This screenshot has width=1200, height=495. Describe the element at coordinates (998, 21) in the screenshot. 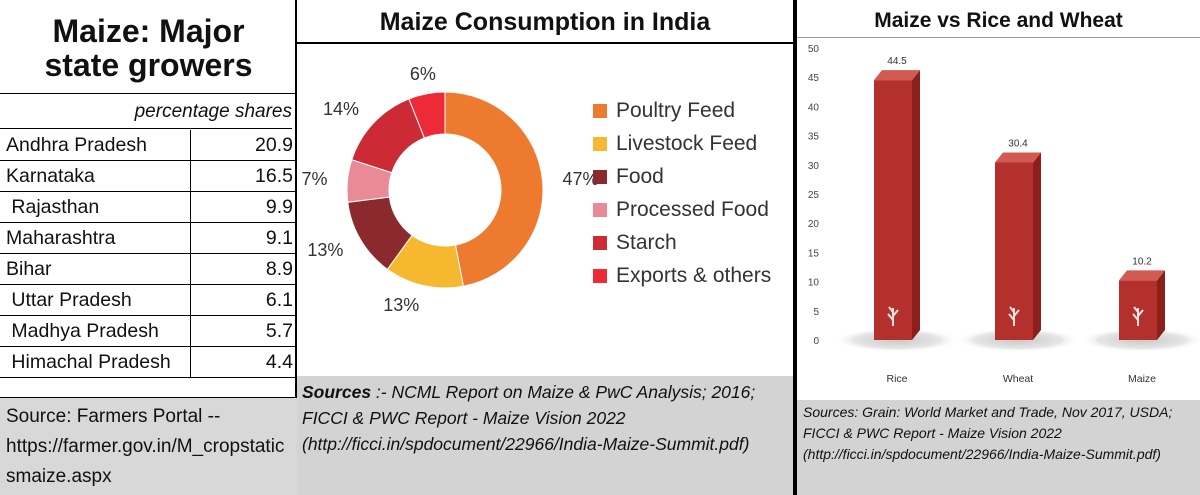

I see `comparison-title: Maize vs Rice and Wheat` at that location.